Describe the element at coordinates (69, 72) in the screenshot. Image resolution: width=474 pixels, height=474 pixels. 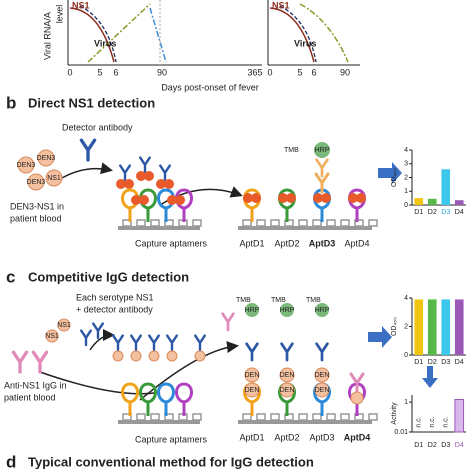
I see `x-tick-label: 0` at that location.